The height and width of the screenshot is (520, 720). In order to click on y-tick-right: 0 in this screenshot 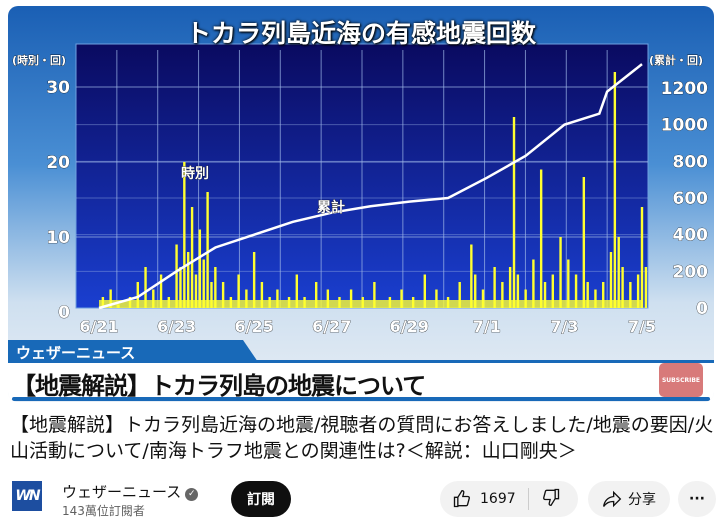, I will do `click(702, 309)`.